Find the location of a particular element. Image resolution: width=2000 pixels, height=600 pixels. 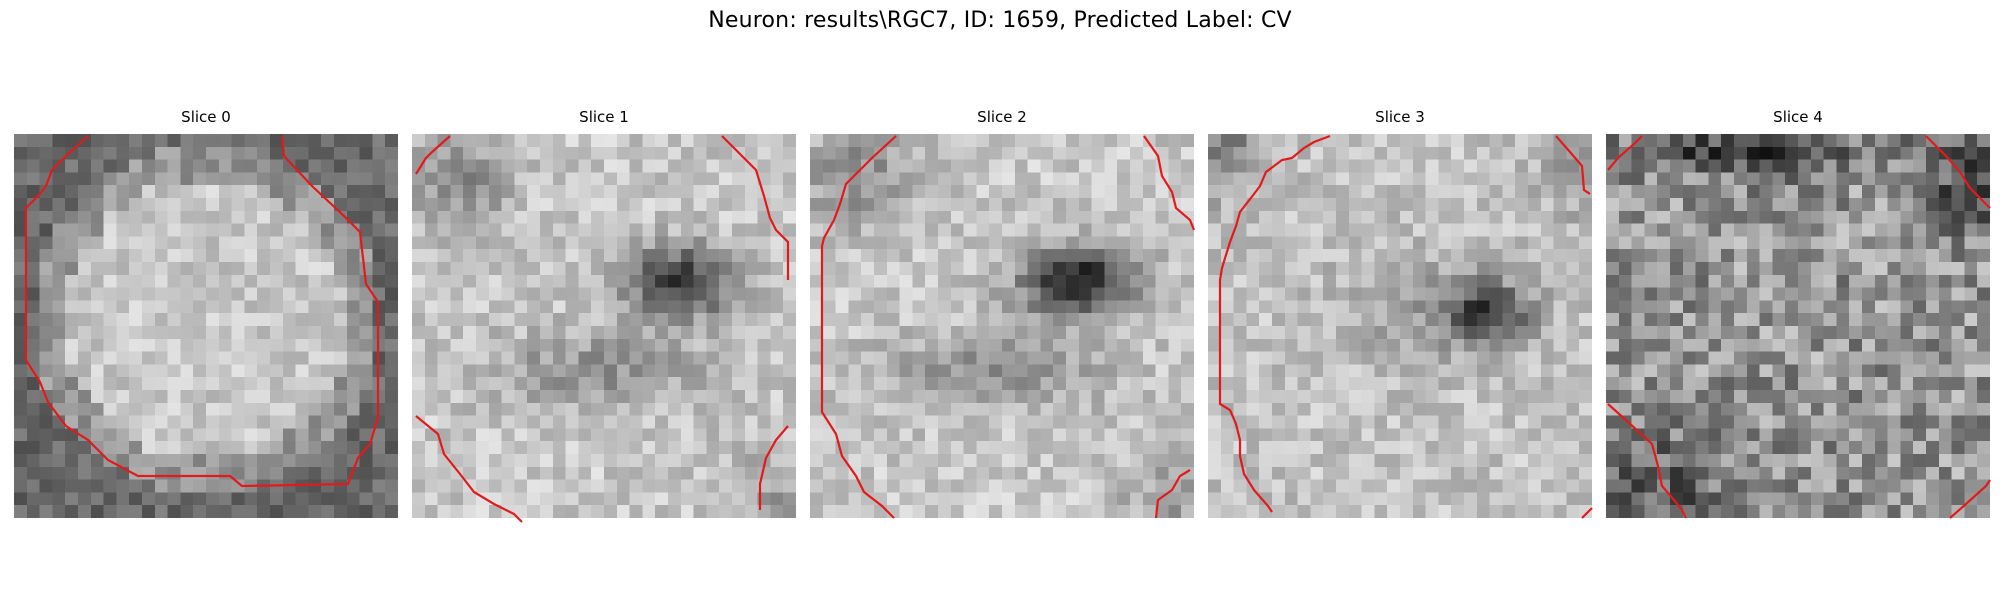

slice-title: Slice 2 is located at coordinates (1002, 117).